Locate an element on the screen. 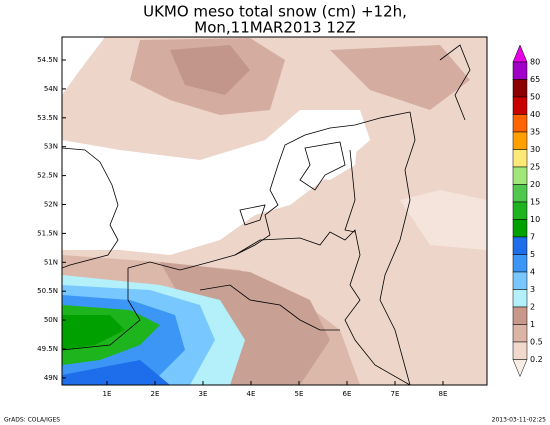 The width and height of the screenshot is (550, 425). lat-label: 51N is located at coordinates (51, 262).